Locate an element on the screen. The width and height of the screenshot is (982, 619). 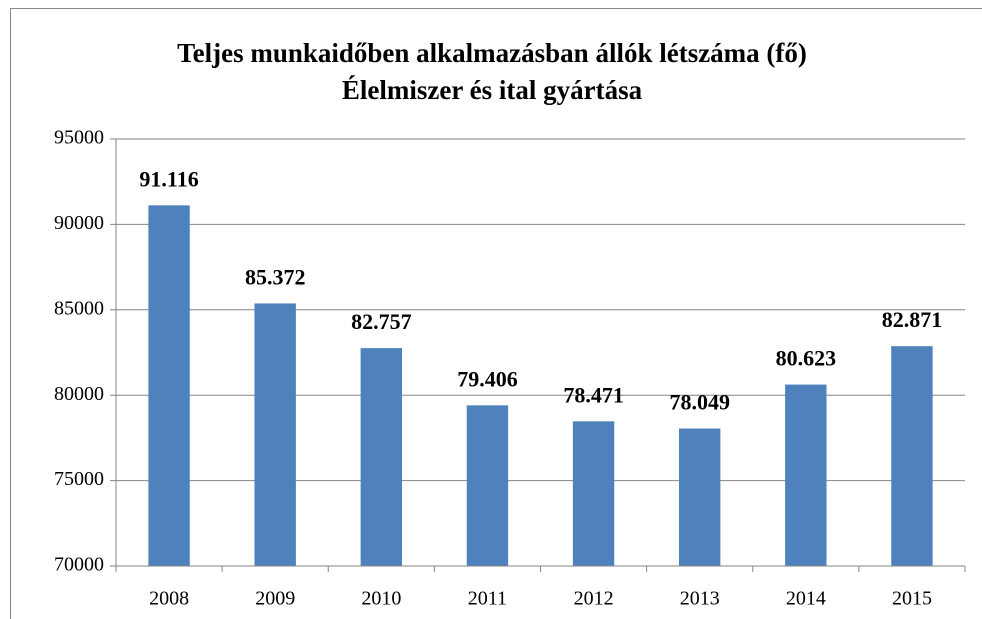
chart-subtitle: Élelmiszer és ital gyártása is located at coordinates (492, 90).